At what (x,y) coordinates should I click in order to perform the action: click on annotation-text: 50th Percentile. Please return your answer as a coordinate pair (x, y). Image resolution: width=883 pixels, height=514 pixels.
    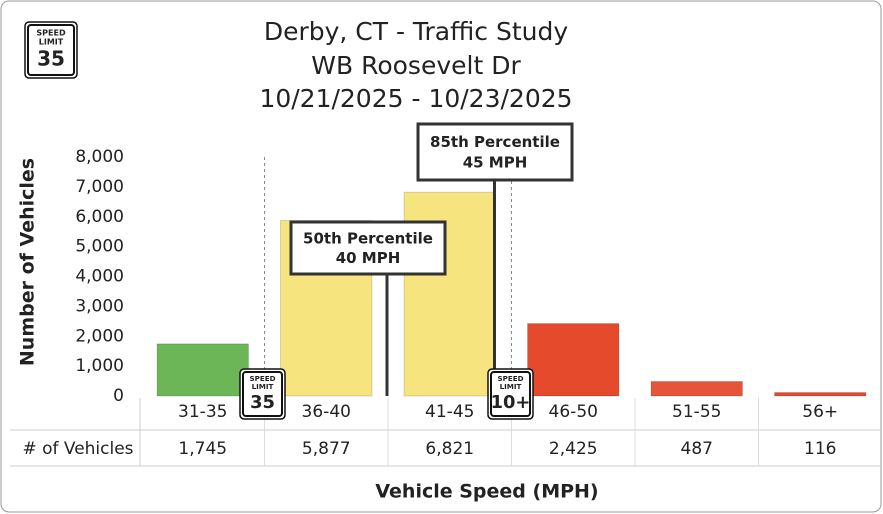
    Looking at the image, I should click on (368, 239).